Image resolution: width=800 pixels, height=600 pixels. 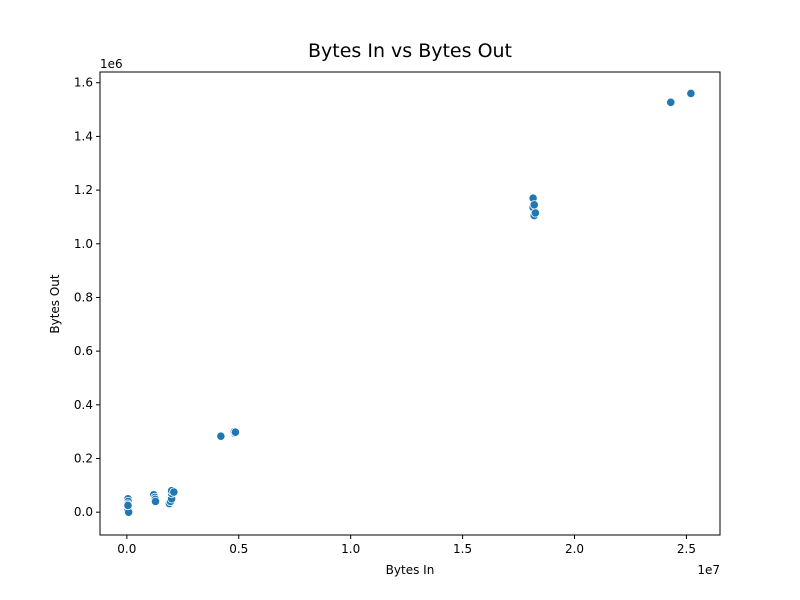 I want to click on y-axis-ticks: 0.0 0.2 0.4 0.6 0.8 1.0 1.2 1.4 1.6, so click(x=87, y=297).